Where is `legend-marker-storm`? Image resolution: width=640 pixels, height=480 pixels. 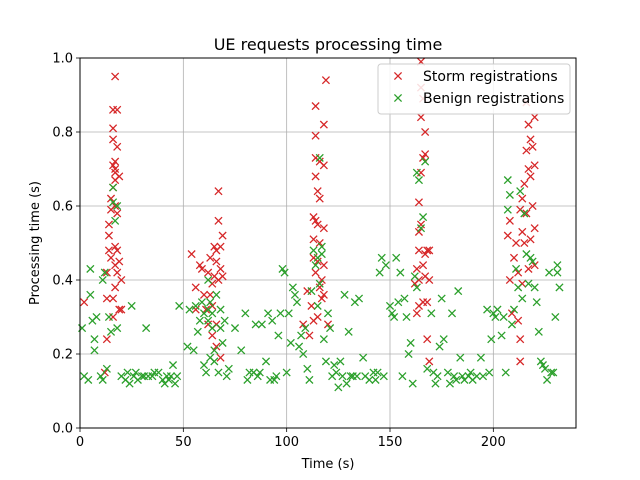 legend-marker-storm is located at coordinates (398, 76).